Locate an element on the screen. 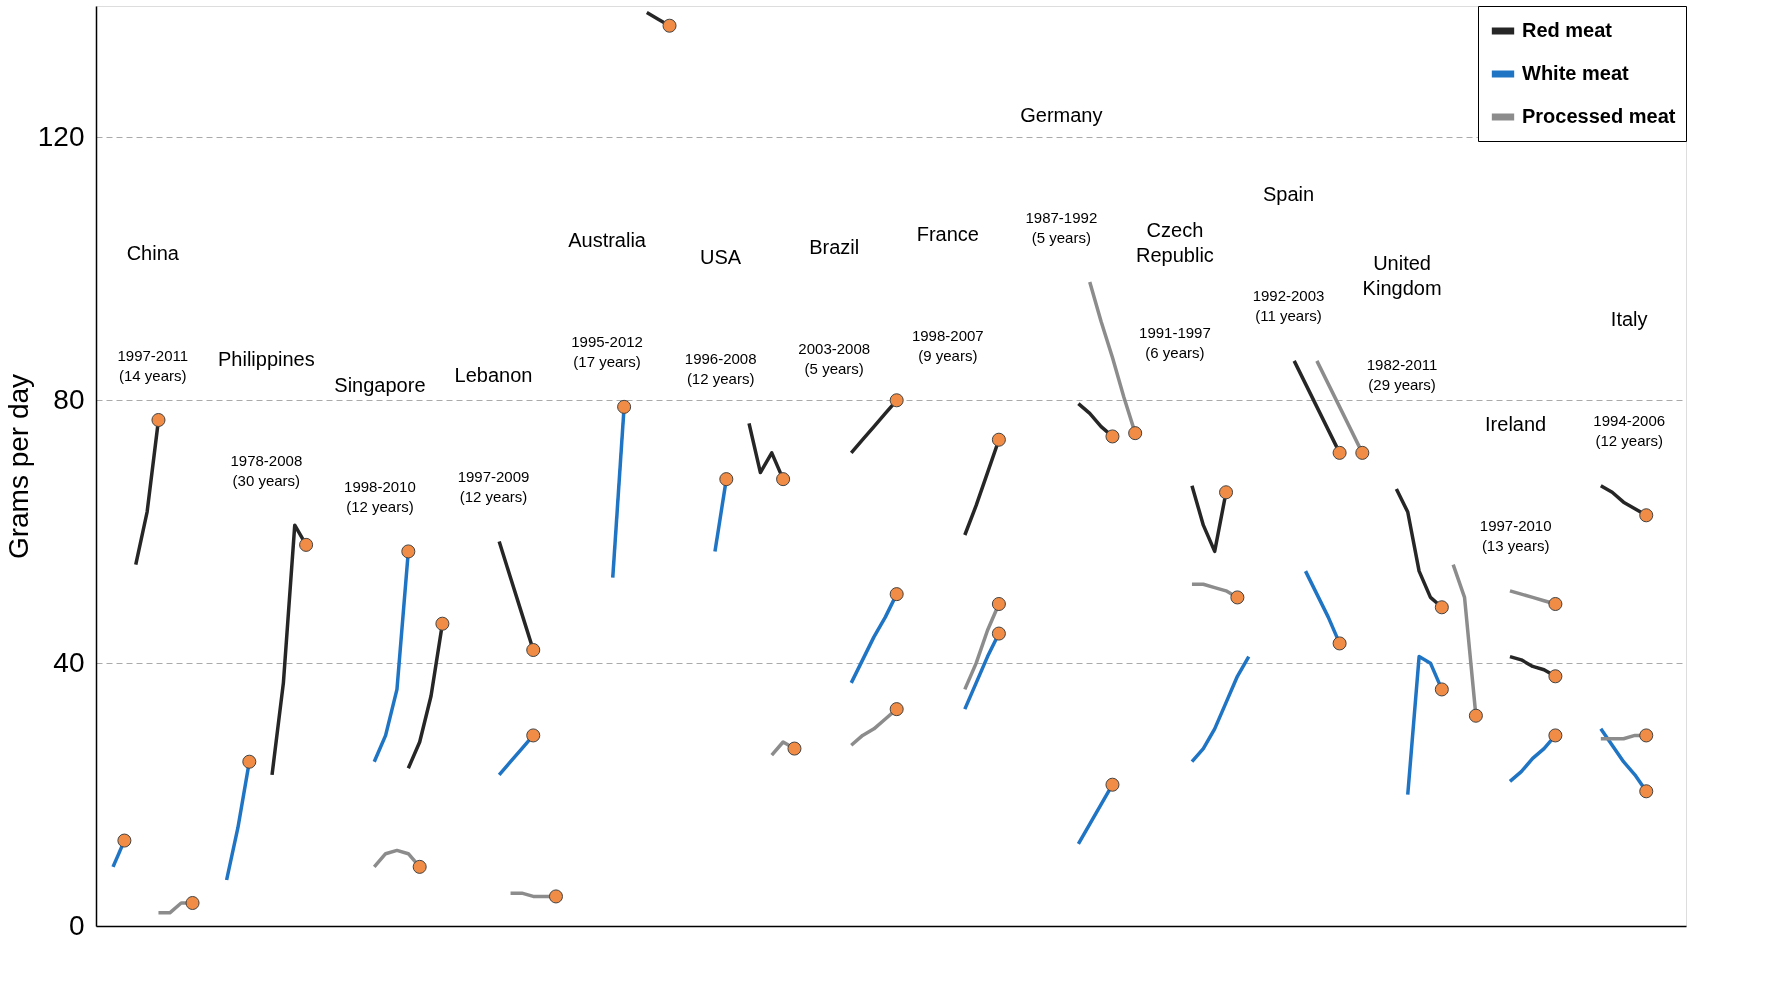 The height and width of the screenshot is (981, 1769). legend-label: White meat is located at coordinates (1576, 73).